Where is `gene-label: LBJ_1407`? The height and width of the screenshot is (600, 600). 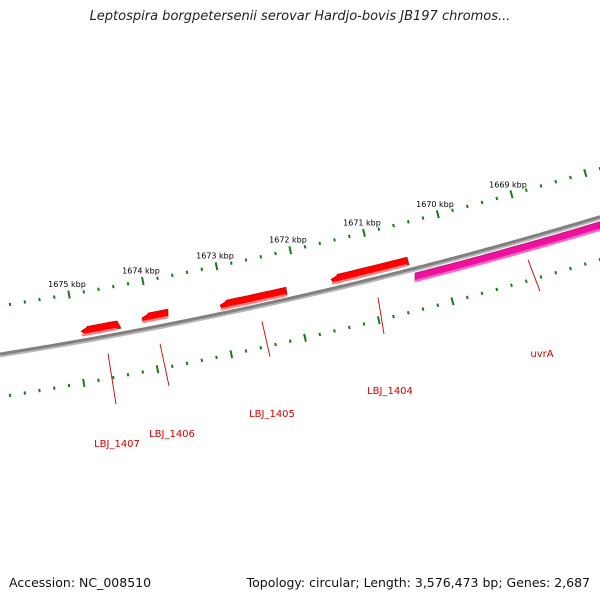
gene-label: LBJ_1407 is located at coordinates (117, 444).